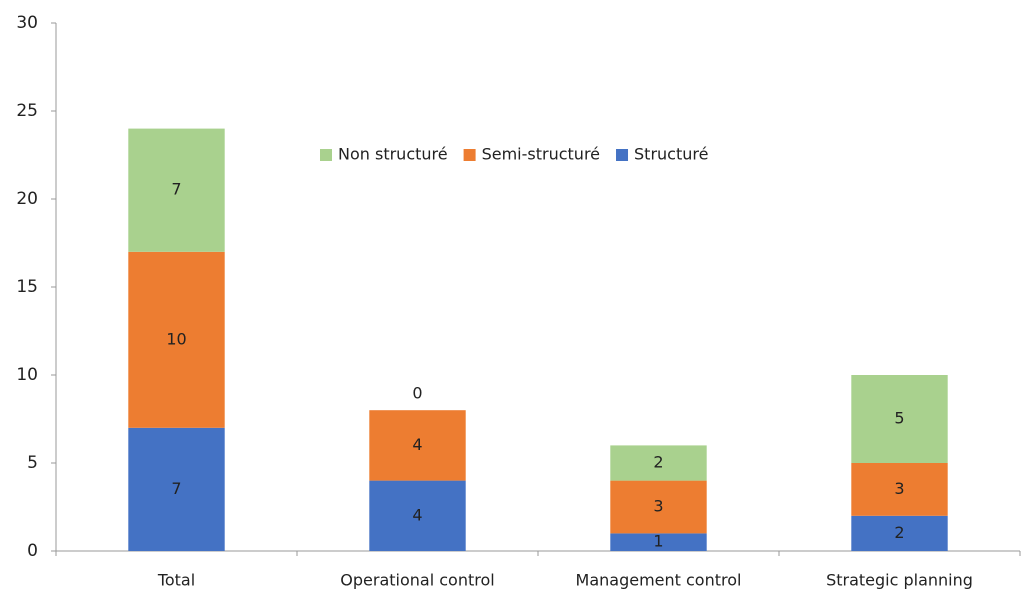 The width and height of the screenshot is (1026, 595). What do you see at coordinates (27, 199) in the screenshot?
I see `y-tick-label: 20` at bounding box center [27, 199].